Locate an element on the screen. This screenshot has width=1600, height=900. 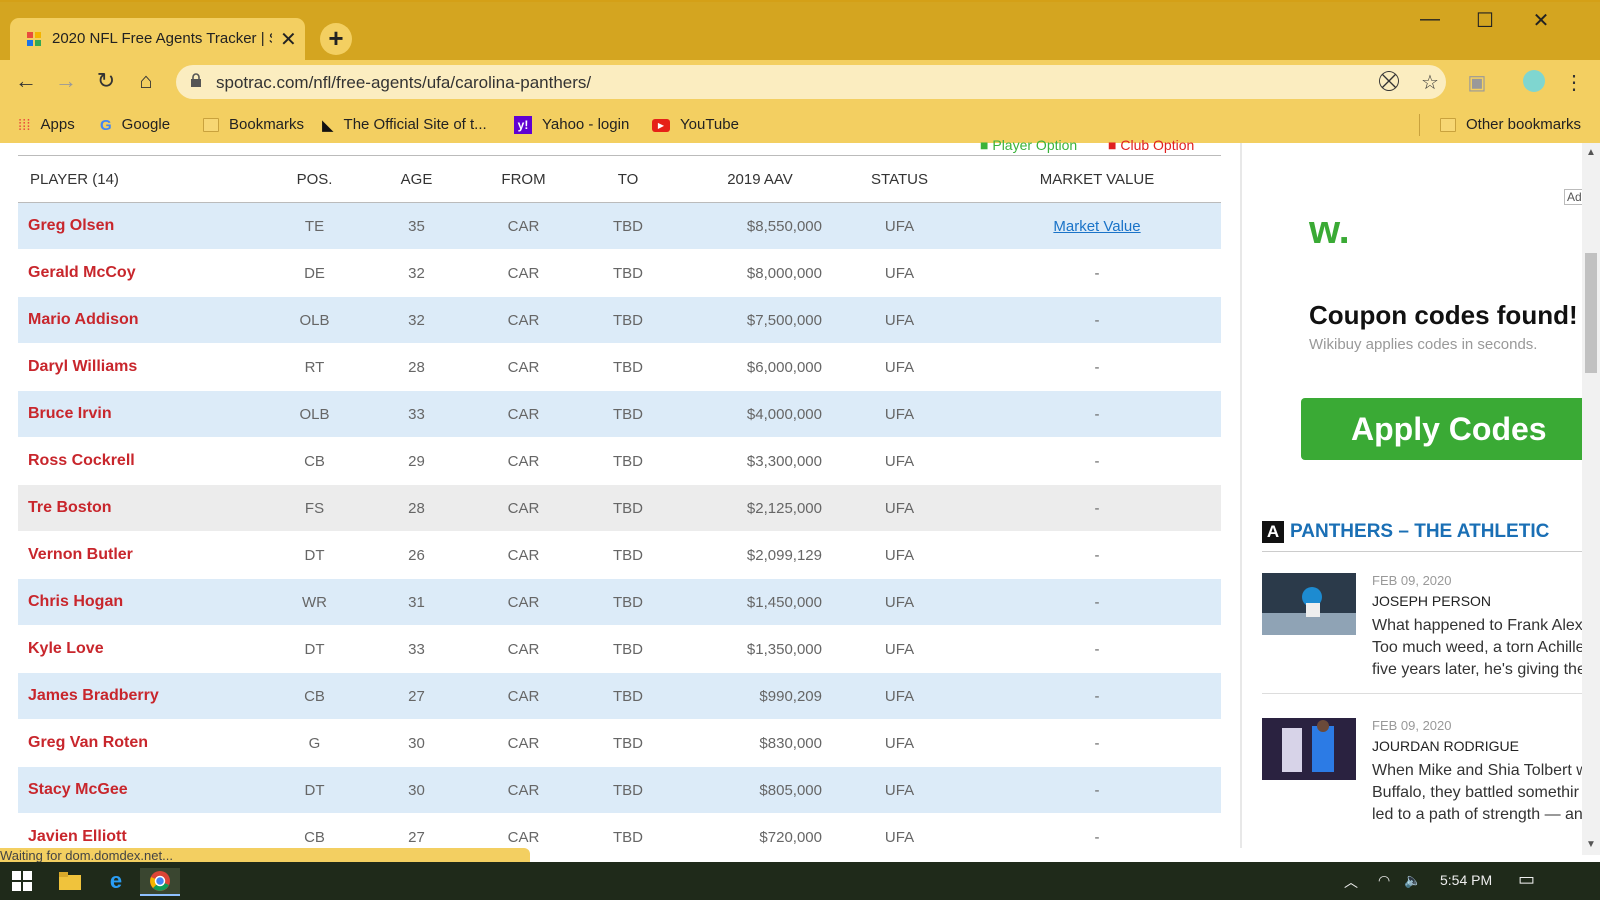
col-market-value: MARKET VALUE is located at coordinates (1097, 179).